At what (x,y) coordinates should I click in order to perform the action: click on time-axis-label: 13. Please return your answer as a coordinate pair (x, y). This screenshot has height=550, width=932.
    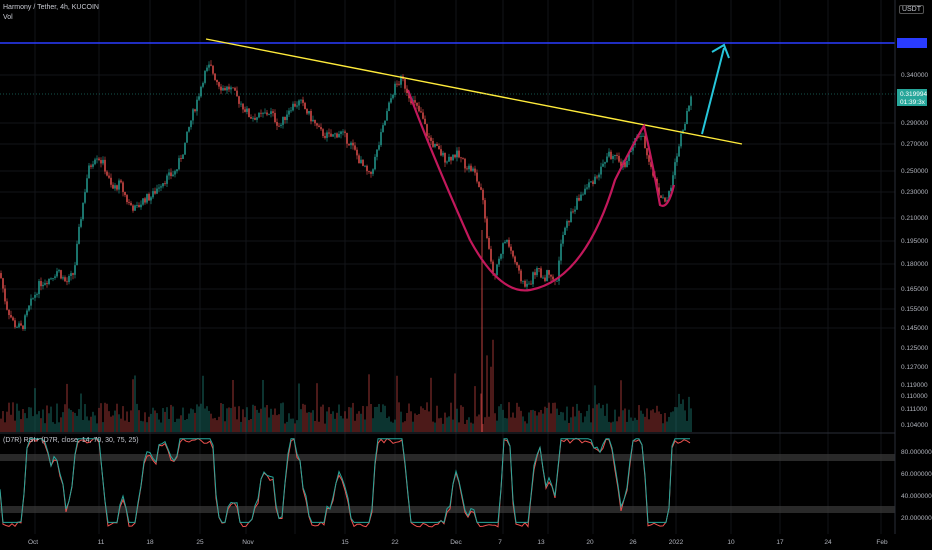
    Looking at the image, I should click on (541, 542).